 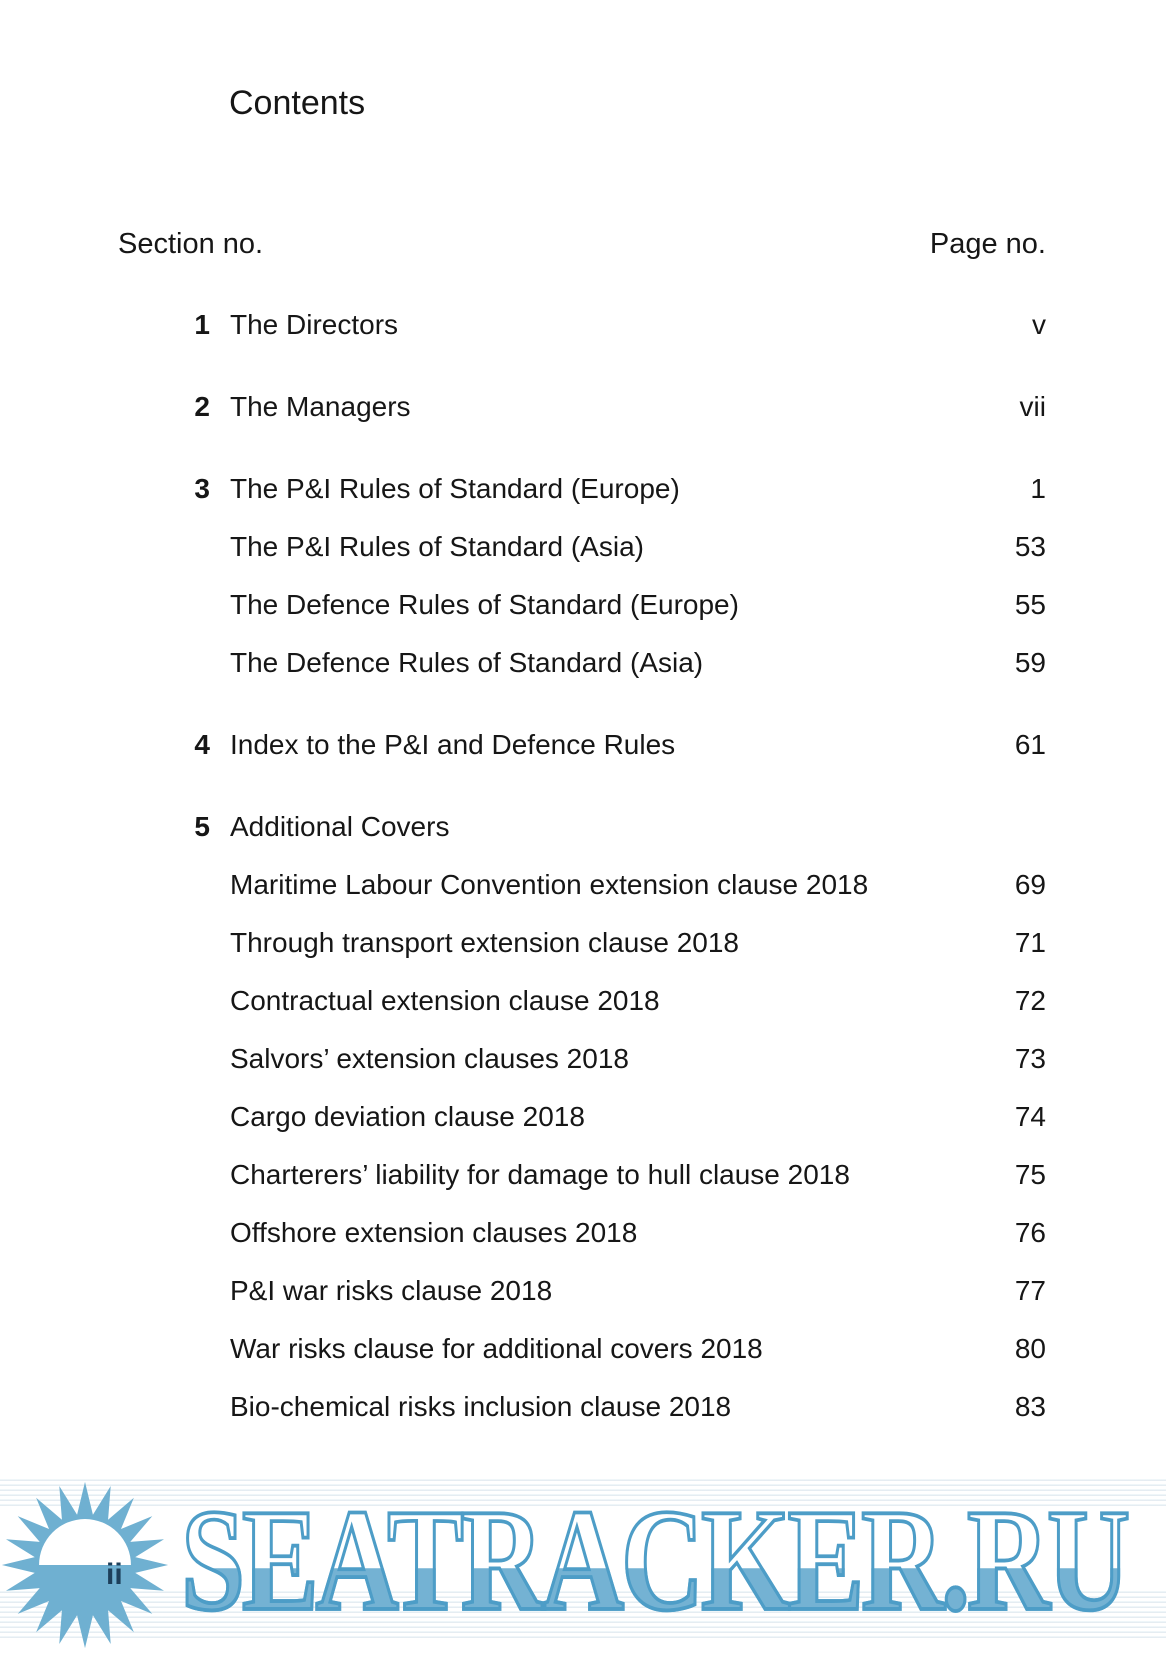 I want to click on toc-row-title: Offshore extension clauses 2018, so click(x=434, y=1232).